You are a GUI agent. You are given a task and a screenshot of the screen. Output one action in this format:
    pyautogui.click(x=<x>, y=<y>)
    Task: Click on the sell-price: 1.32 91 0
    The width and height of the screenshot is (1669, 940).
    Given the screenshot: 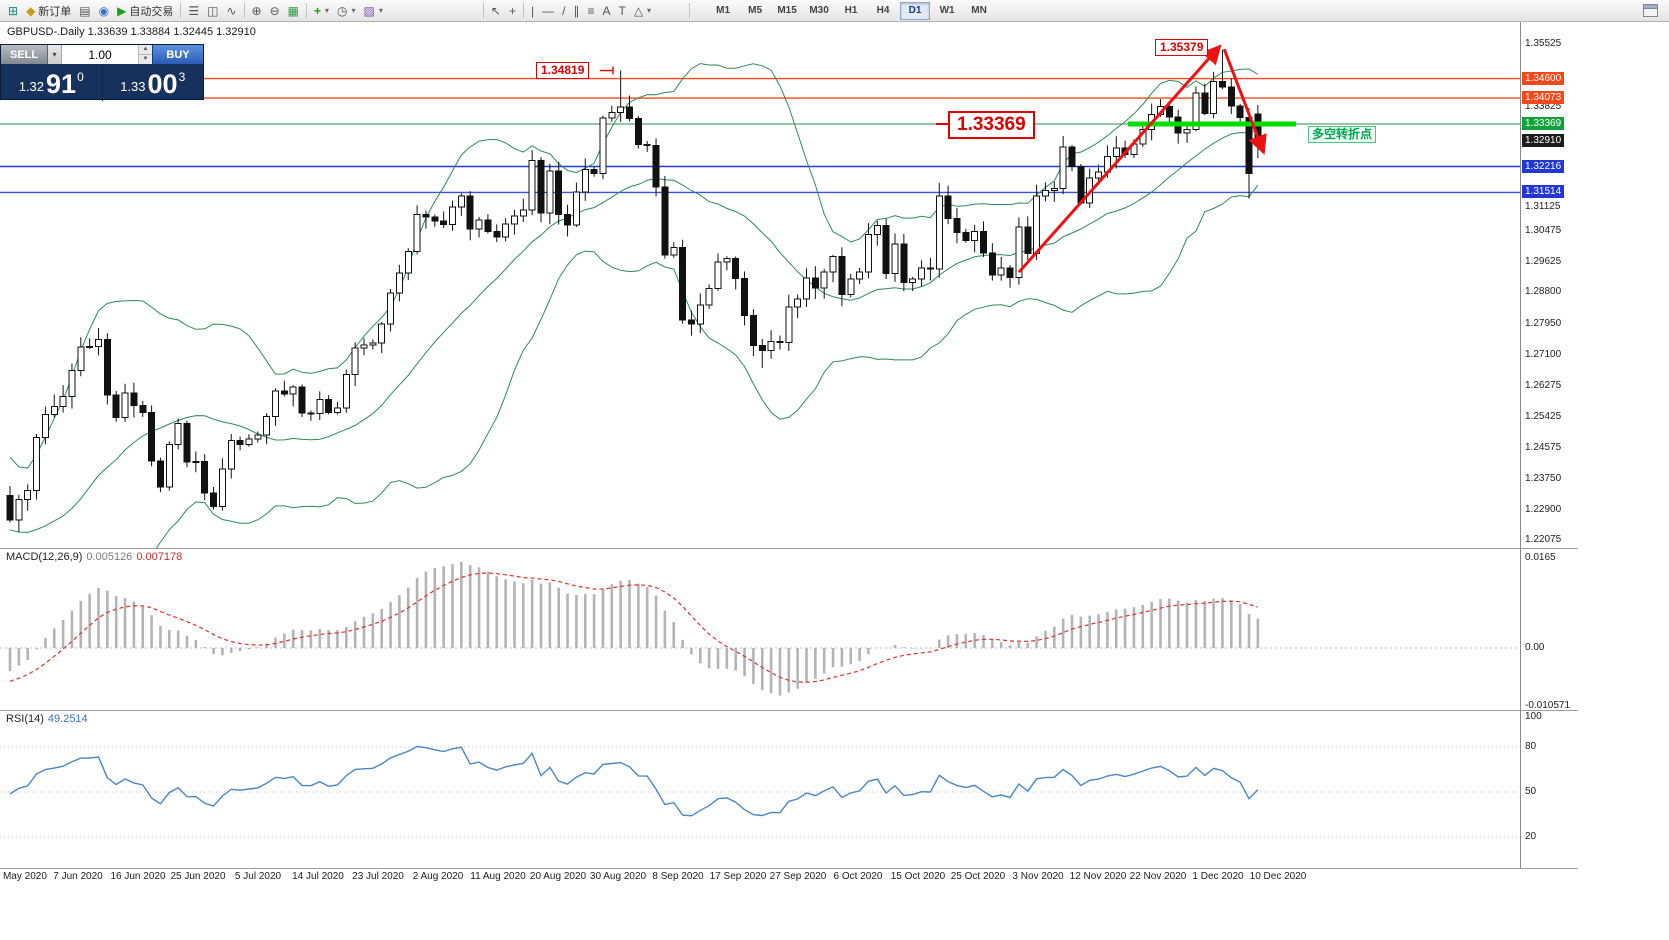 What is the action you would take?
    pyautogui.click(x=51, y=82)
    